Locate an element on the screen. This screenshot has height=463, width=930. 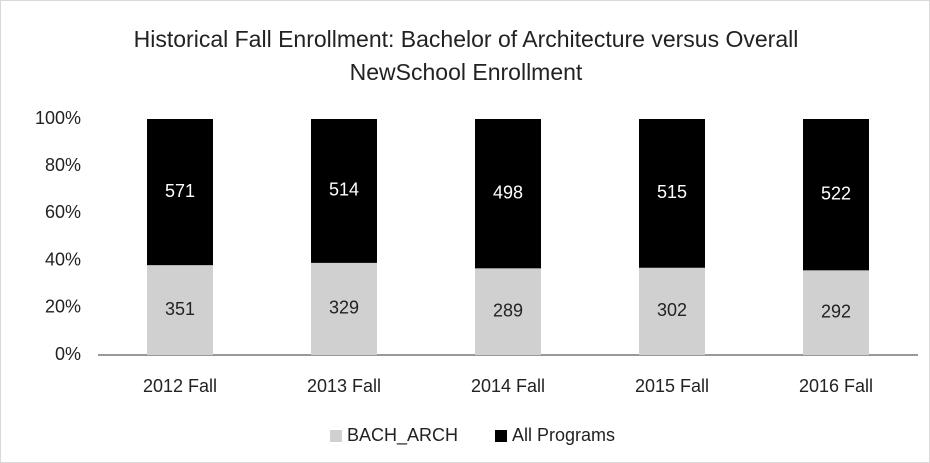
data-label: 514 is located at coordinates (344, 190).